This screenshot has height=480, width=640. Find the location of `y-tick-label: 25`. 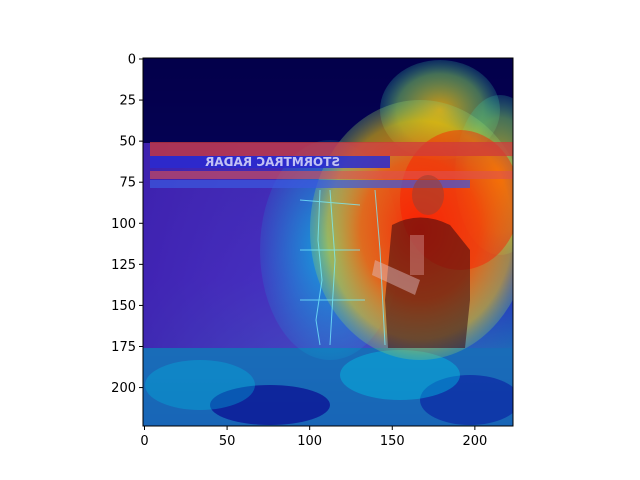

y-tick-label: 25 is located at coordinates (127, 101).